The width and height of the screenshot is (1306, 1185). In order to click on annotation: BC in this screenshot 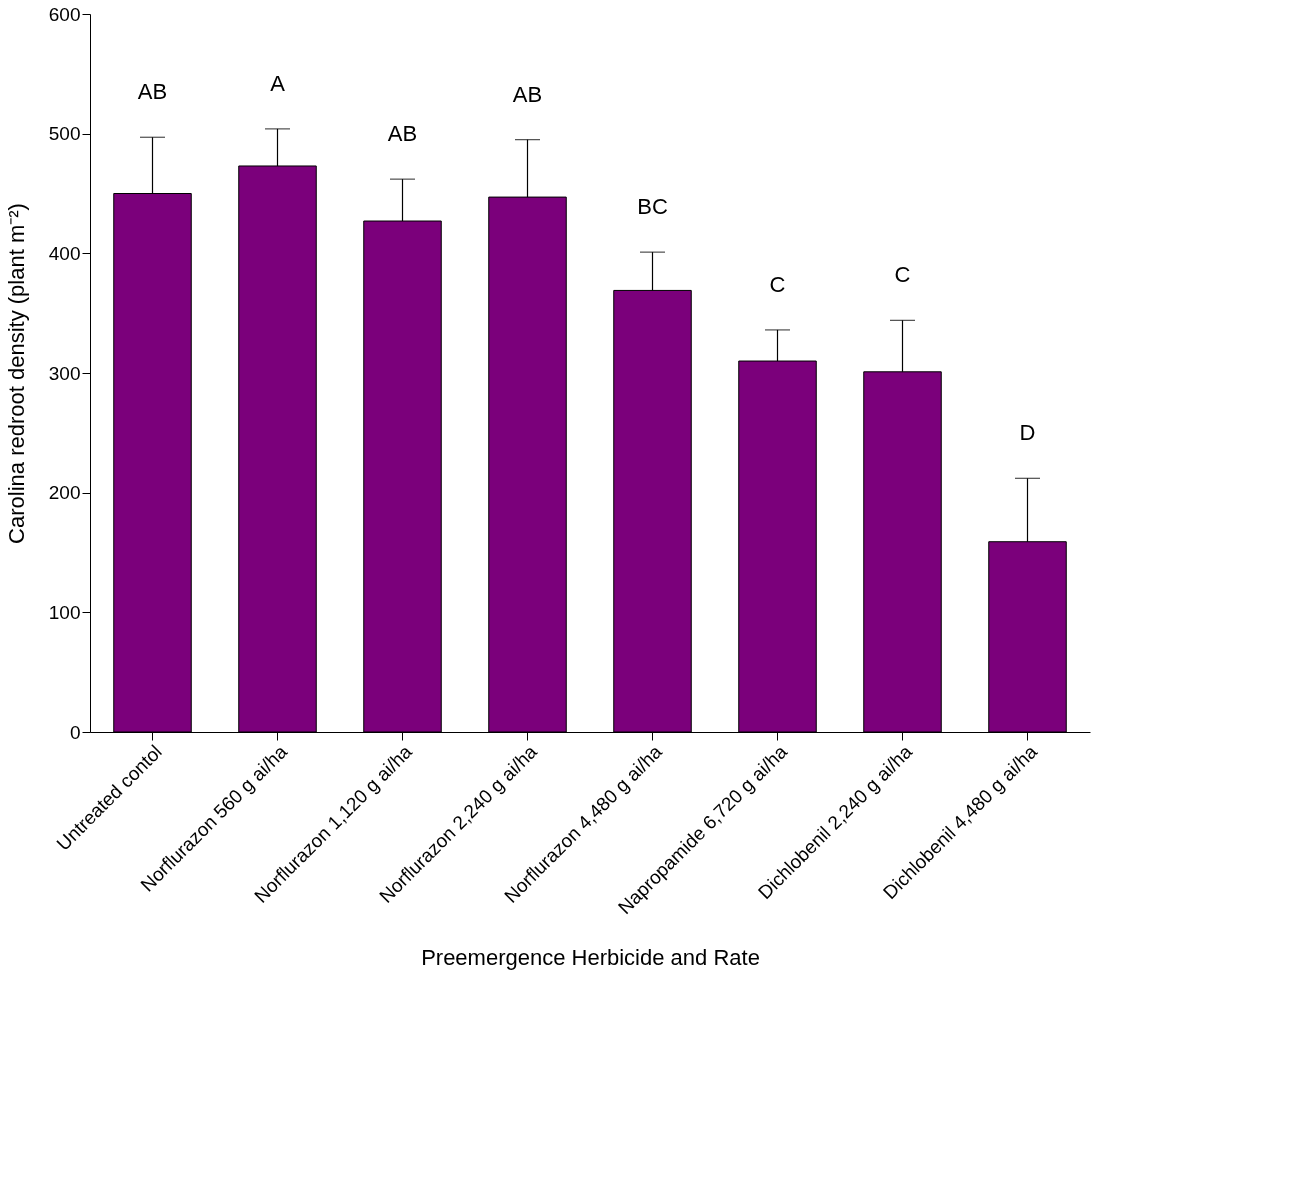, I will do `click(652, 207)`.